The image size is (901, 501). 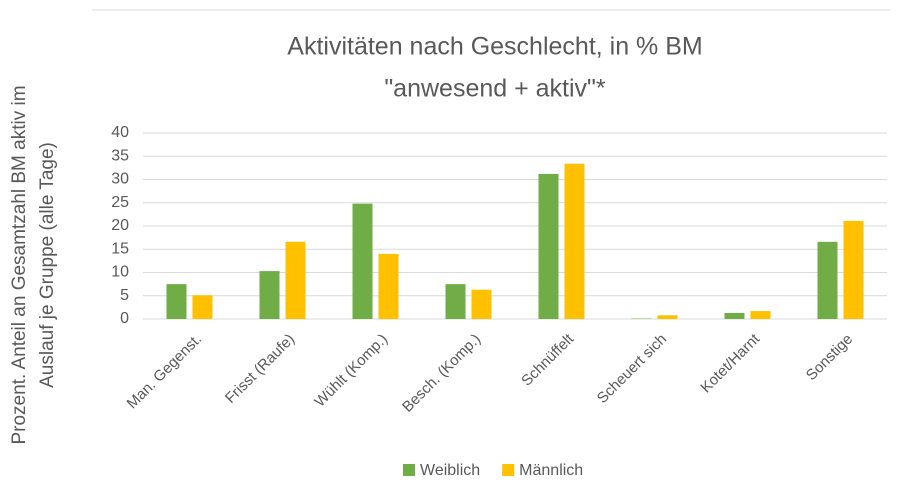 What do you see at coordinates (124, 318) in the screenshot?
I see `y-tick-label: 0` at bounding box center [124, 318].